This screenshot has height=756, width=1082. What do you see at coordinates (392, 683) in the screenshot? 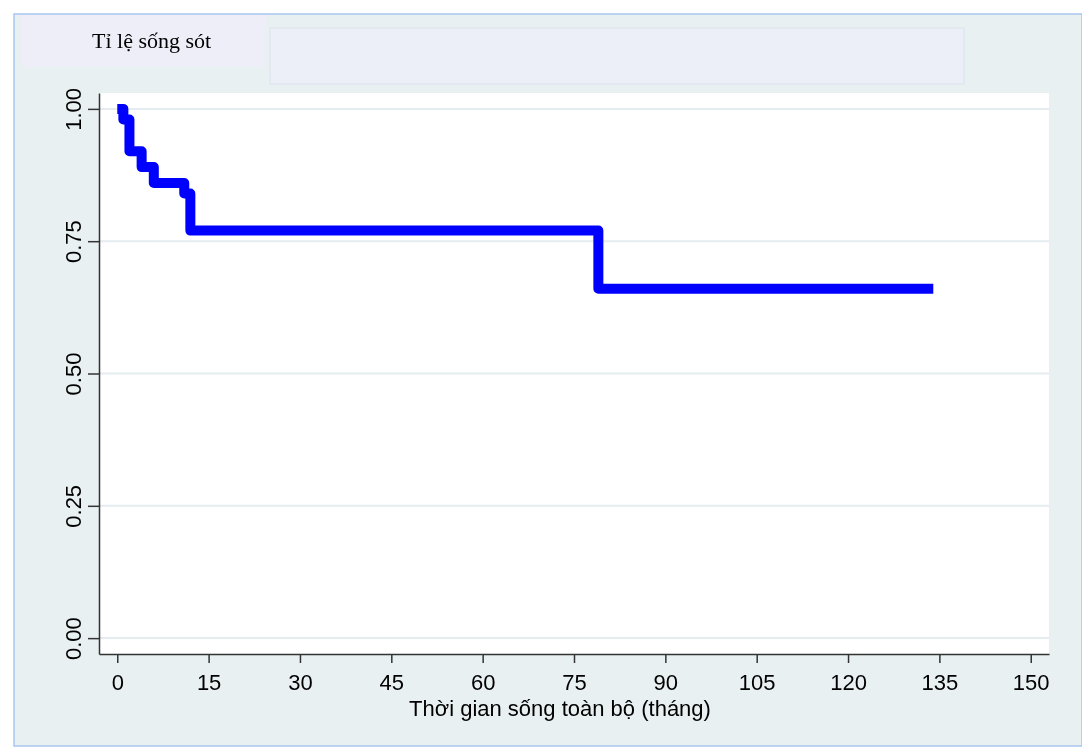
I see `x-tick-label: 45` at bounding box center [392, 683].